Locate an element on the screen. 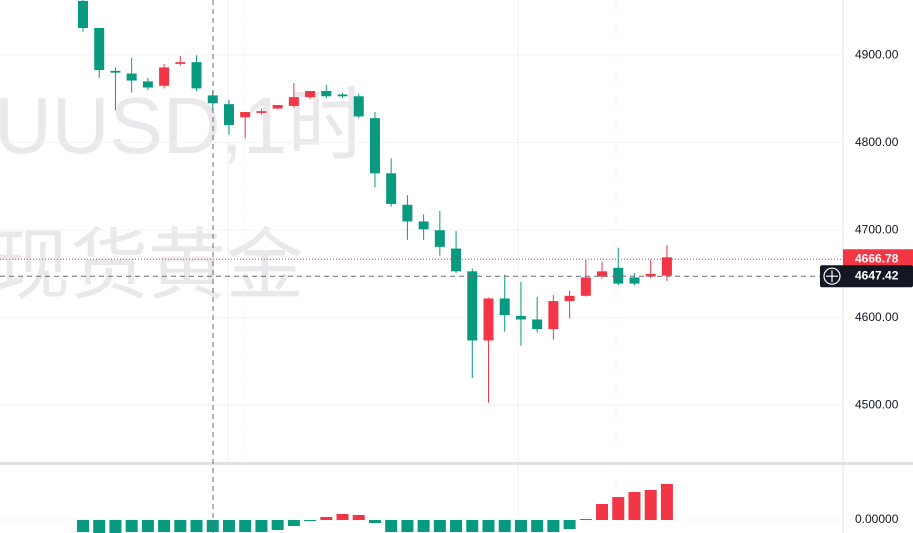 This screenshot has height=533, width=913. y-tick-label: 4900.00 is located at coordinates (877, 54).